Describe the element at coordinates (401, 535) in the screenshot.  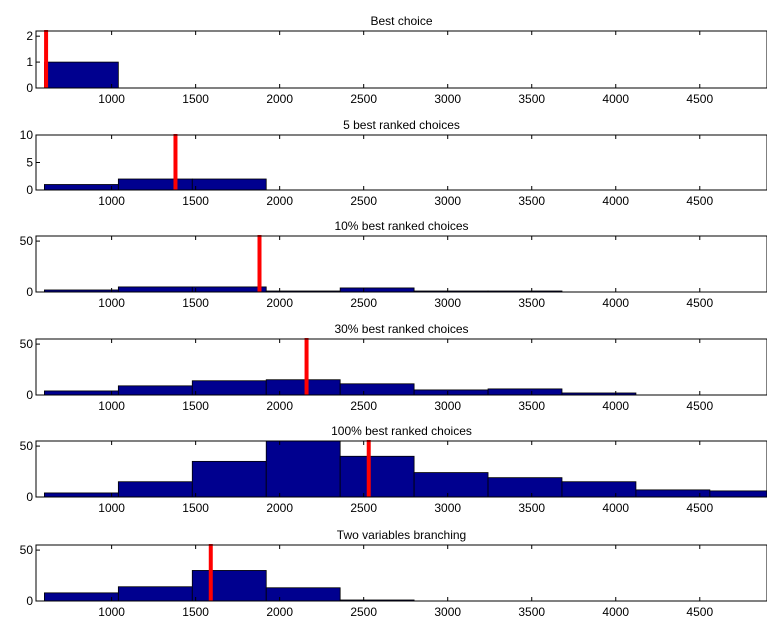
I see `panel-title: Two variables branching` at that location.